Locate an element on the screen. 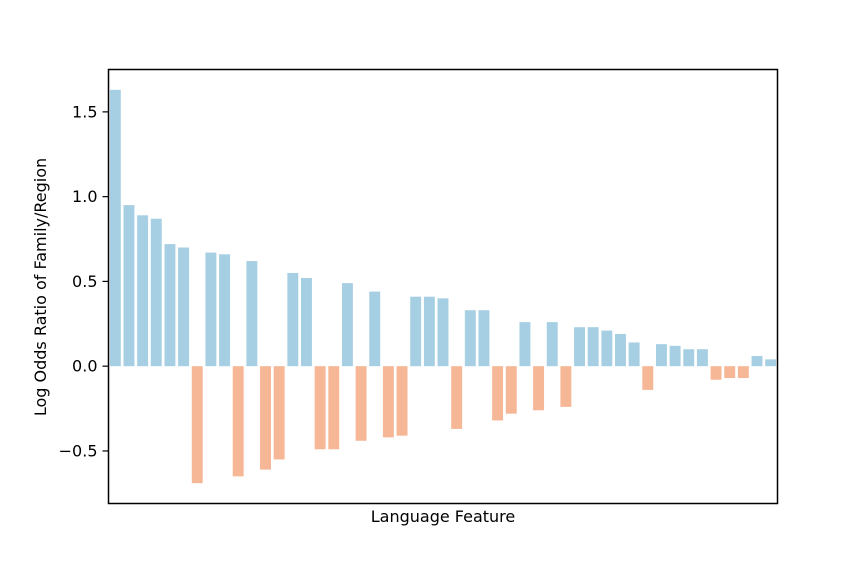 Image resolution: width=864 pixels, height=576 pixels. y-tick-label: 0.0 is located at coordinates (84, 366).